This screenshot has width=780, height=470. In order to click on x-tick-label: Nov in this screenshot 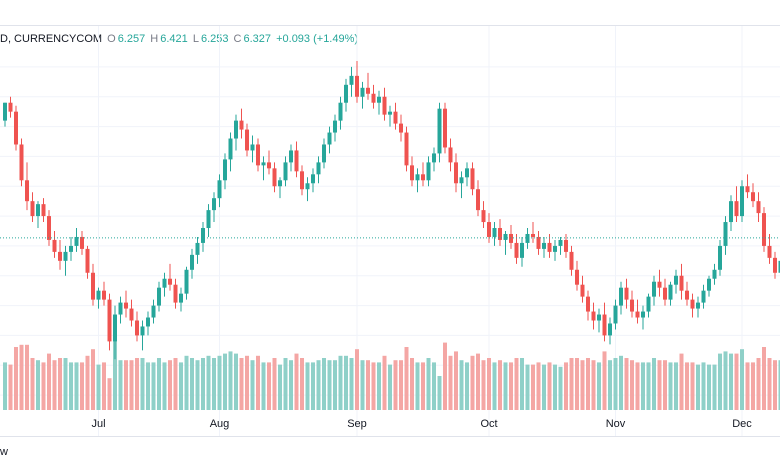, I will do `click(616, 424)`.